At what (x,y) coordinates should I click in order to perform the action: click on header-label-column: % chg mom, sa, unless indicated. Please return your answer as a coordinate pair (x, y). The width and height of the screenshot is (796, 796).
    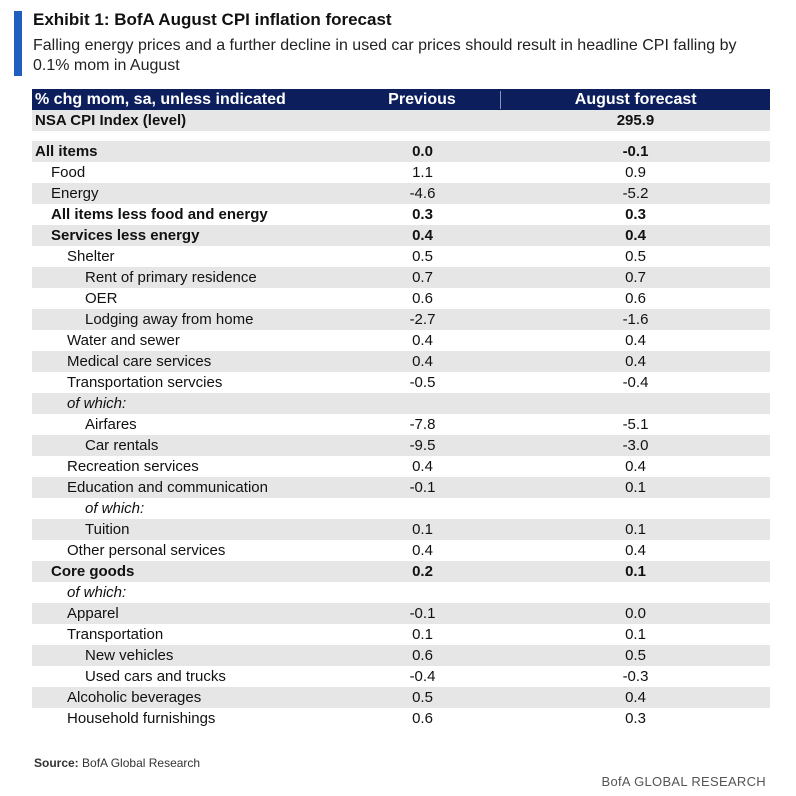
    Looking at the image, I should click on (160, 99).